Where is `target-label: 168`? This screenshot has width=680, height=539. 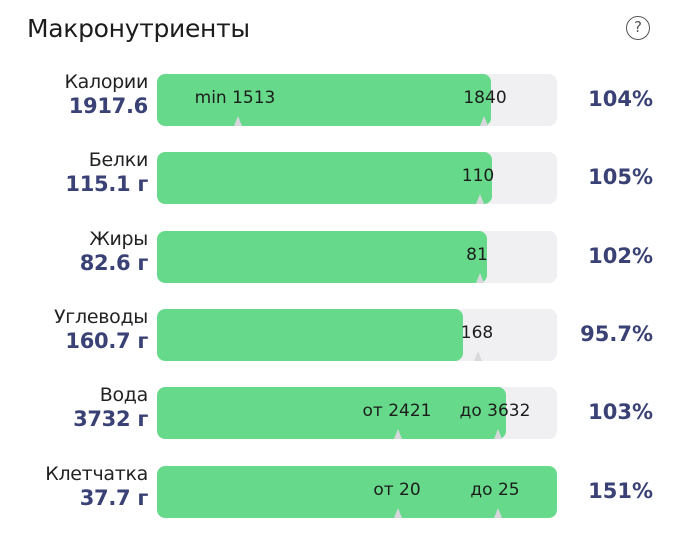 target-label: 168 is located at coordinates (477, 332).